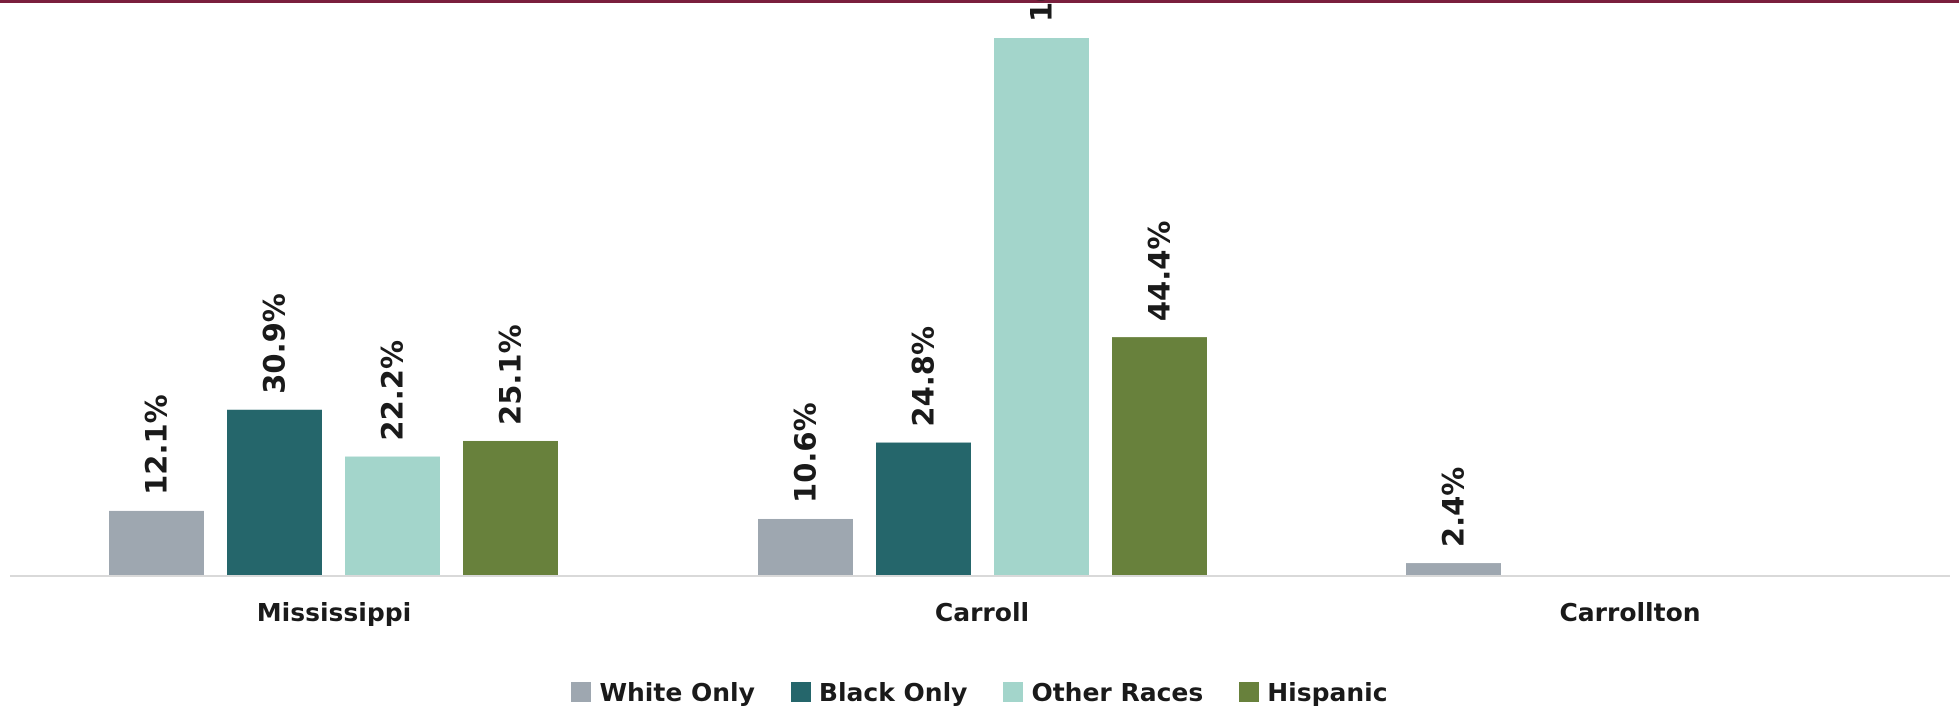 This screenshot has height=712, width=1959. Describe the element at coordinates (274, 492) in the screenshot. I see `bar-black-only-mississippi` at that location.